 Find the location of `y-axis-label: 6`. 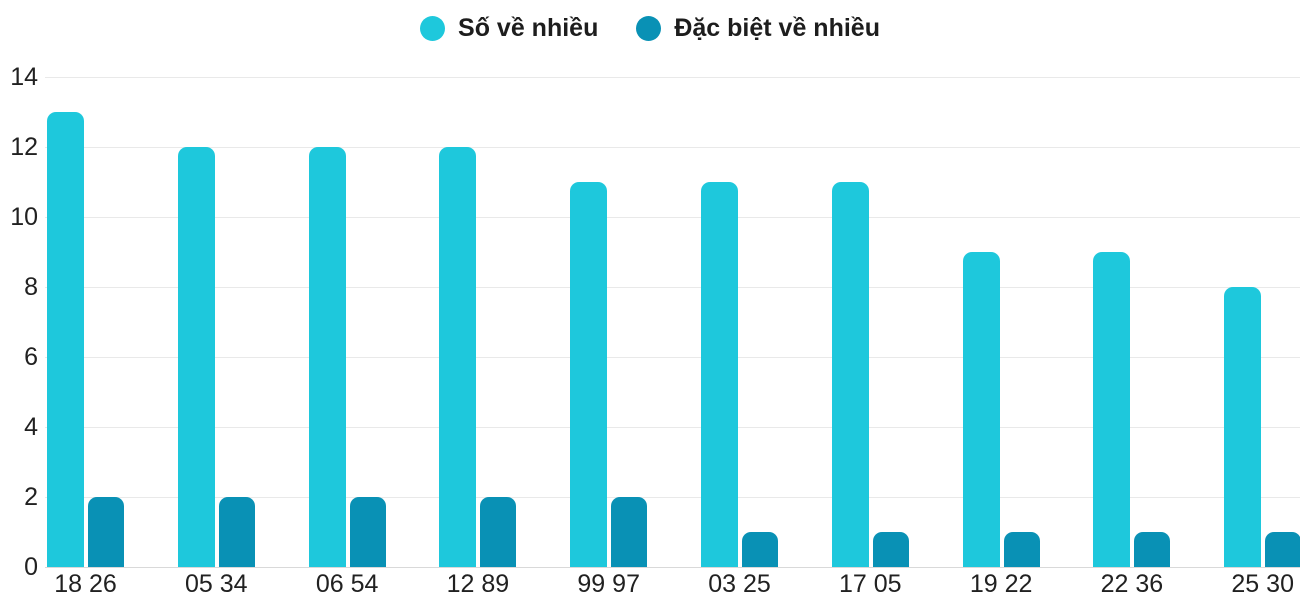

y-axis-label: 6 is located at coordinates (31, 357).